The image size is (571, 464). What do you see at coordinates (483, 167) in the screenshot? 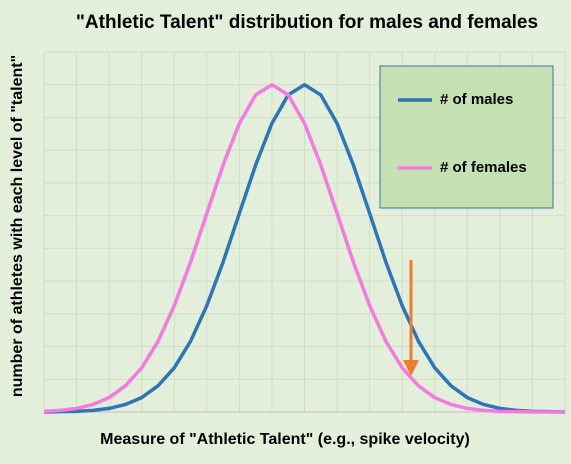
I see `legend-label: # of females` at bounding box center [483, 167].